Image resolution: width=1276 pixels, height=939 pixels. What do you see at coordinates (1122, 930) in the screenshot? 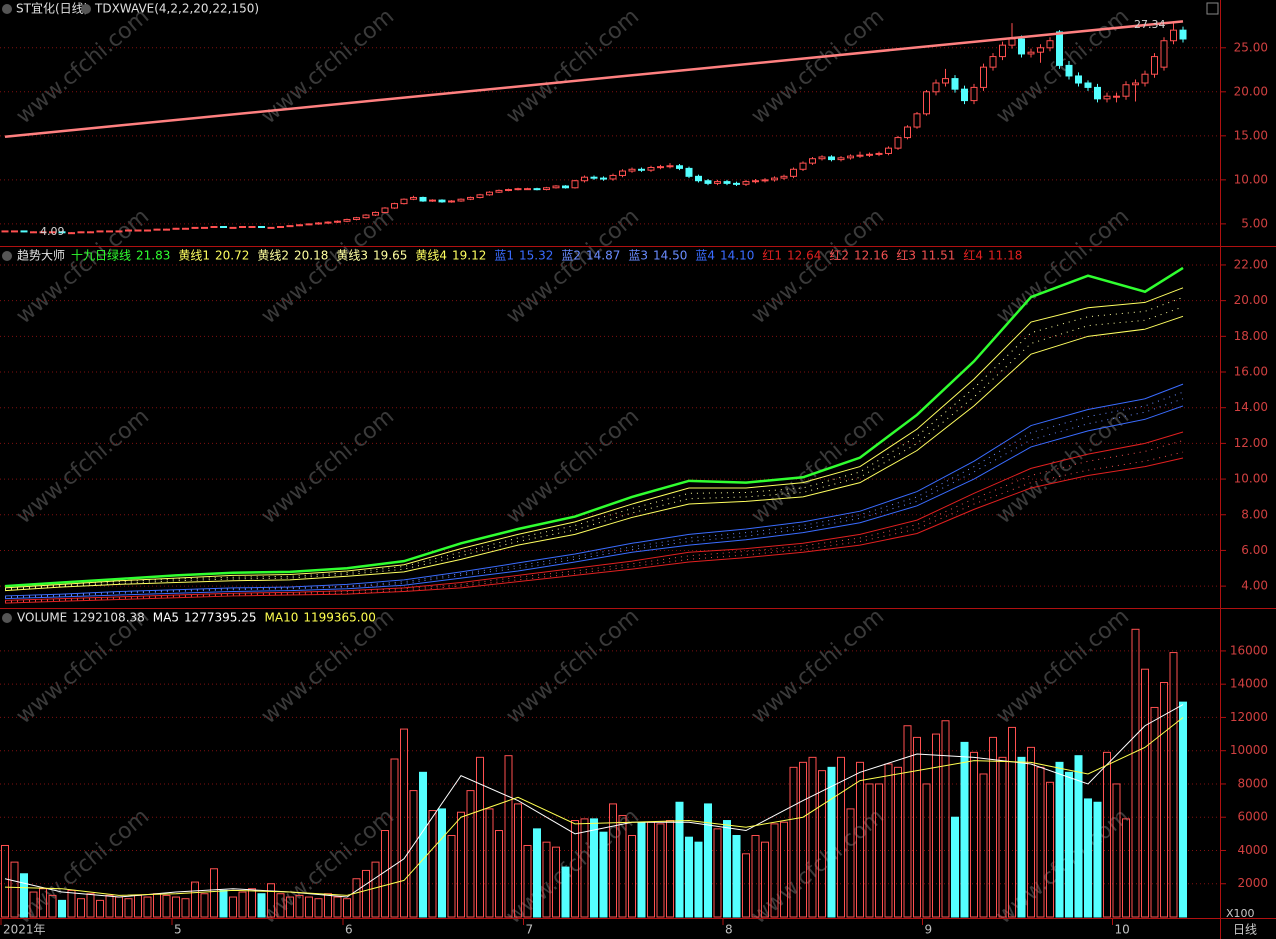
I see `x-tick-label: 10` at bounding box center [1122, 930].